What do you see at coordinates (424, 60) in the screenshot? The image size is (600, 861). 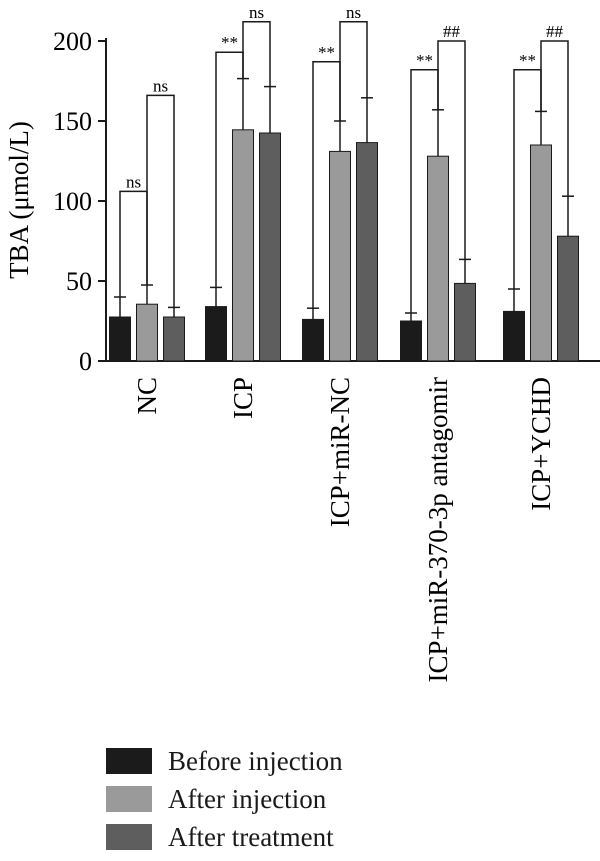 I see `significance-label-6: **` at bounding box center [424, 60].